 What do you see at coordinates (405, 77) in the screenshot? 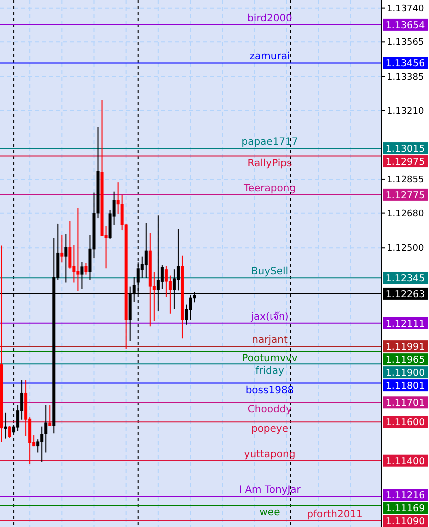
I see `y-tick-label: 1.13385` at bounding box center [405, 77].